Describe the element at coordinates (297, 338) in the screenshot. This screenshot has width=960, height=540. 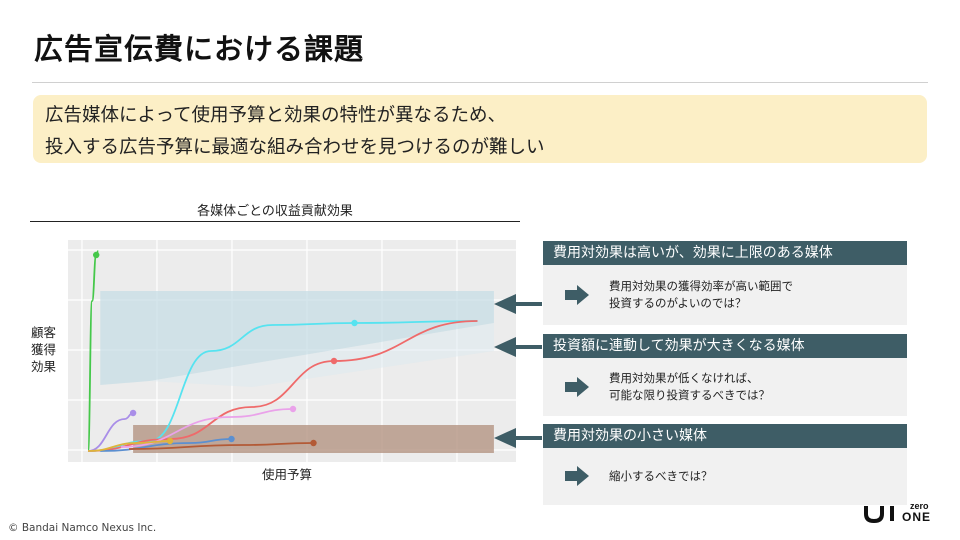
I see `region-capped-media` at that location.